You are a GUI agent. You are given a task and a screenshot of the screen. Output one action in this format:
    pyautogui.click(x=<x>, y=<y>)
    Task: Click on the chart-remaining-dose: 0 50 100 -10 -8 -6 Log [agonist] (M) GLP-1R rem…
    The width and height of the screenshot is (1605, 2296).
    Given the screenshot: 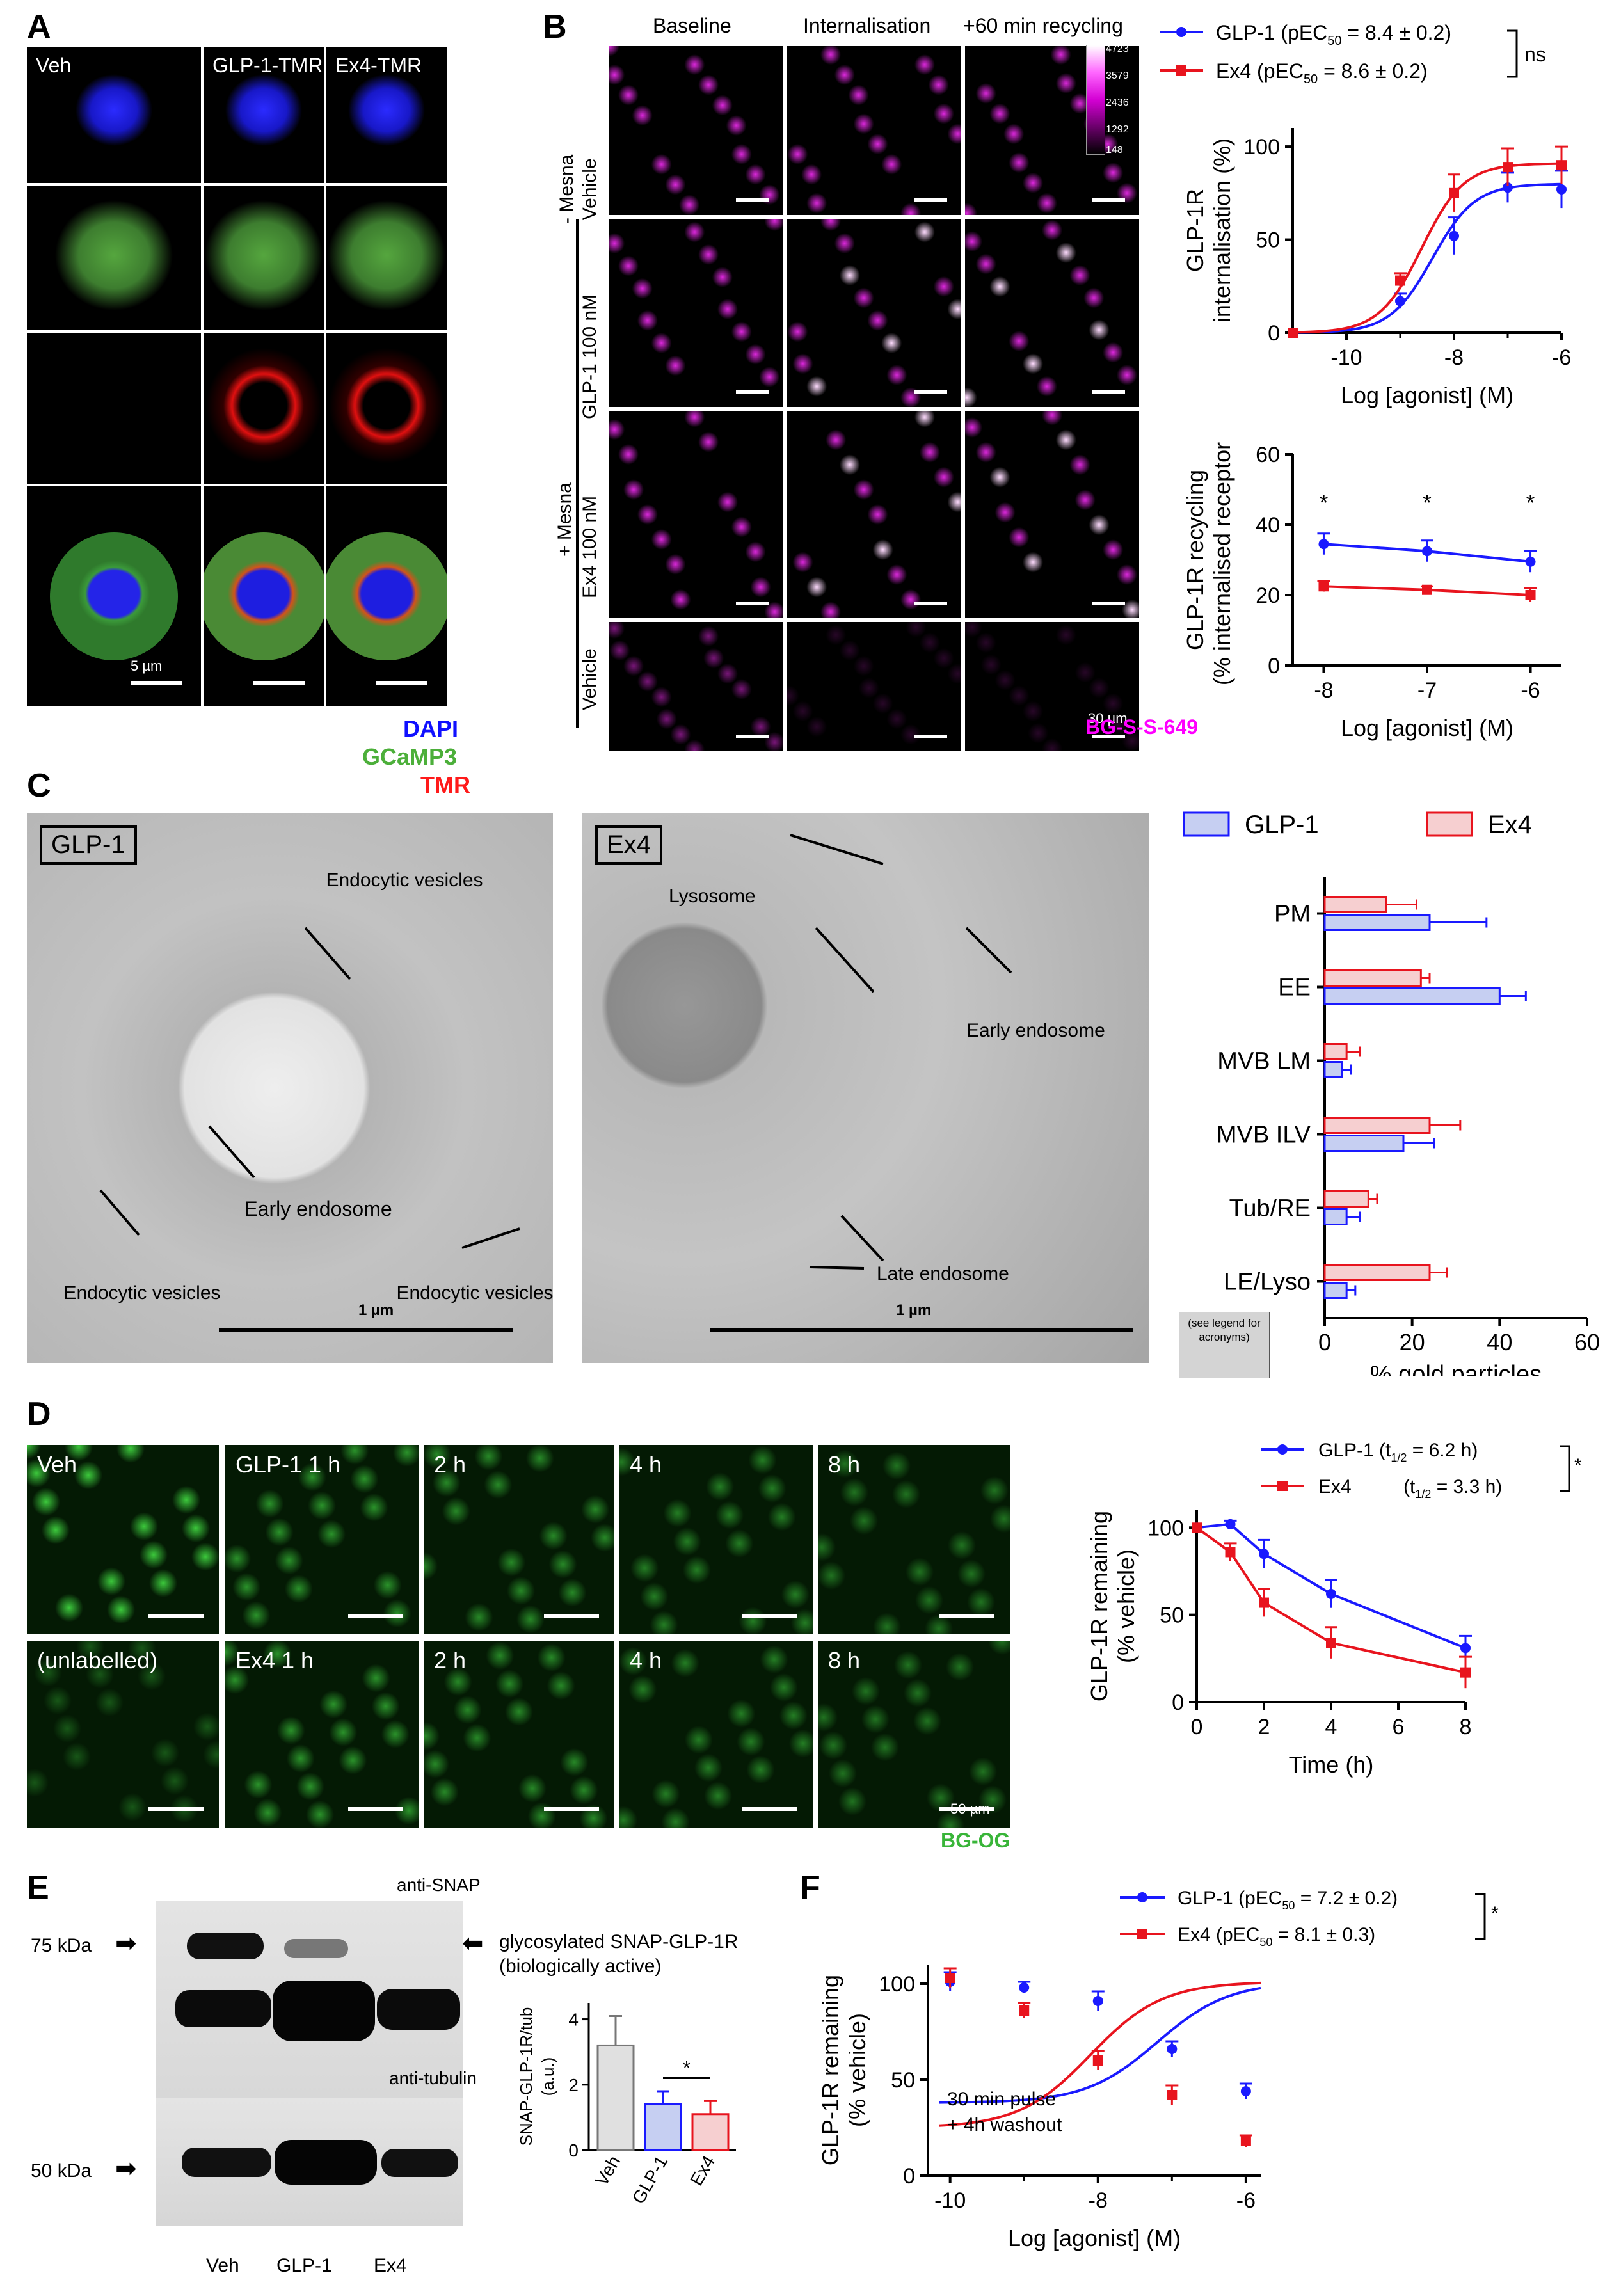 What is the action you would take?
    pyautogui.click(x=1039, y=2108)
    